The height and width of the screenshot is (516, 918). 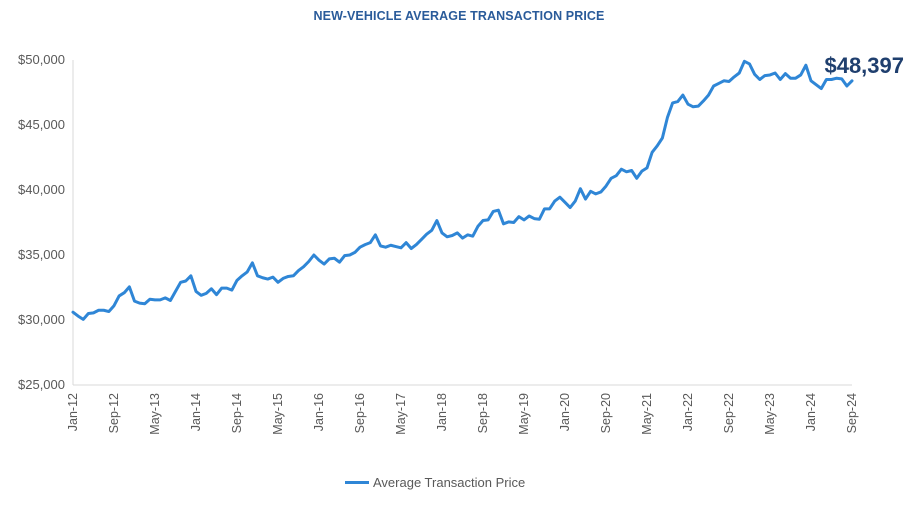 I want to click on x-tick-label: Jan-14, so click(x=196, y=412).